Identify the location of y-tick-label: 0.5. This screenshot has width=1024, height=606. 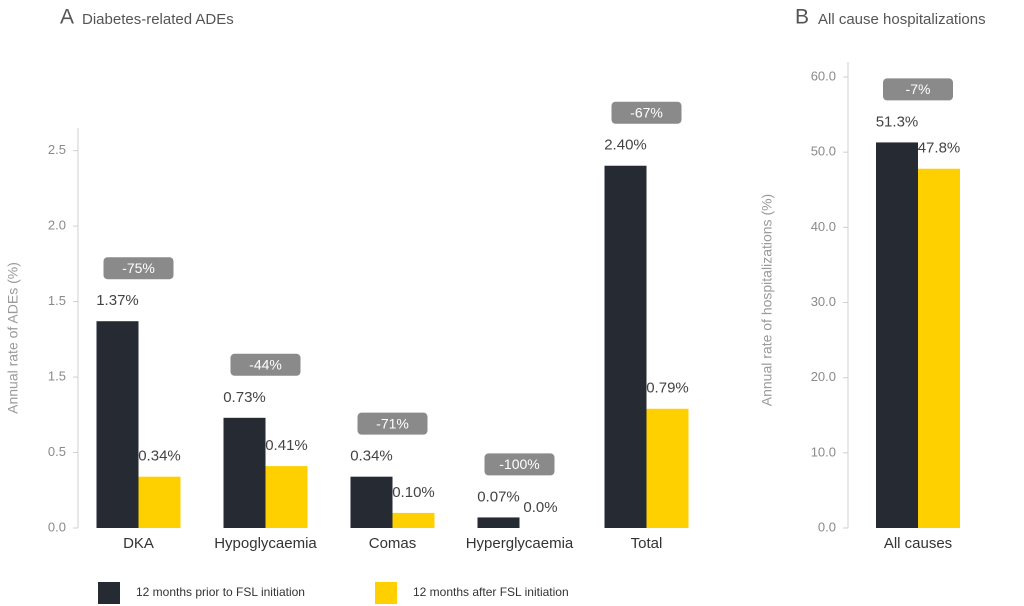
(57, 451).